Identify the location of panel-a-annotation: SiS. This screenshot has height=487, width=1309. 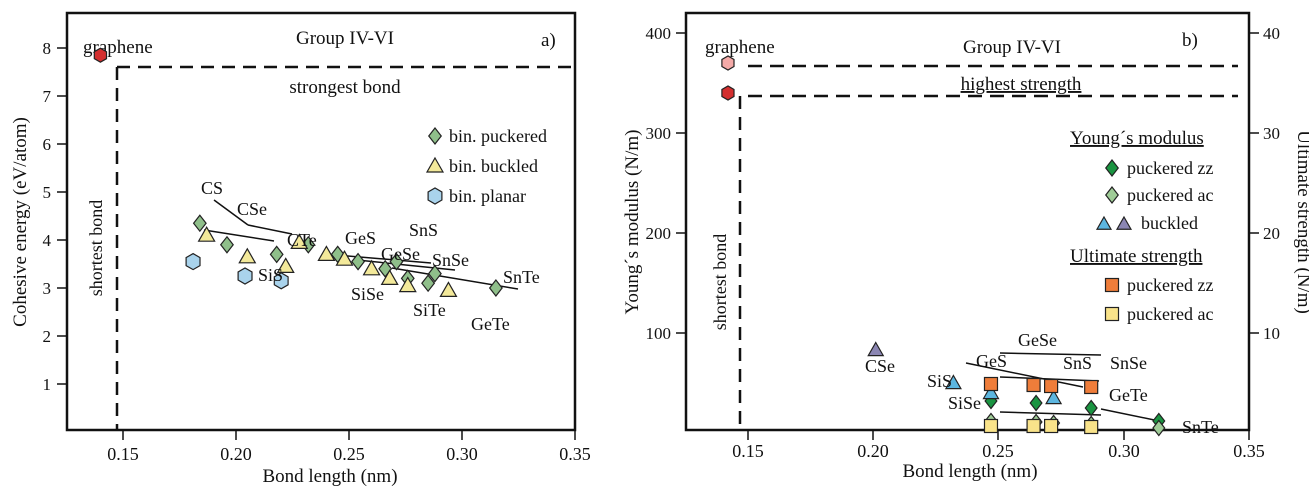
(270, 275).